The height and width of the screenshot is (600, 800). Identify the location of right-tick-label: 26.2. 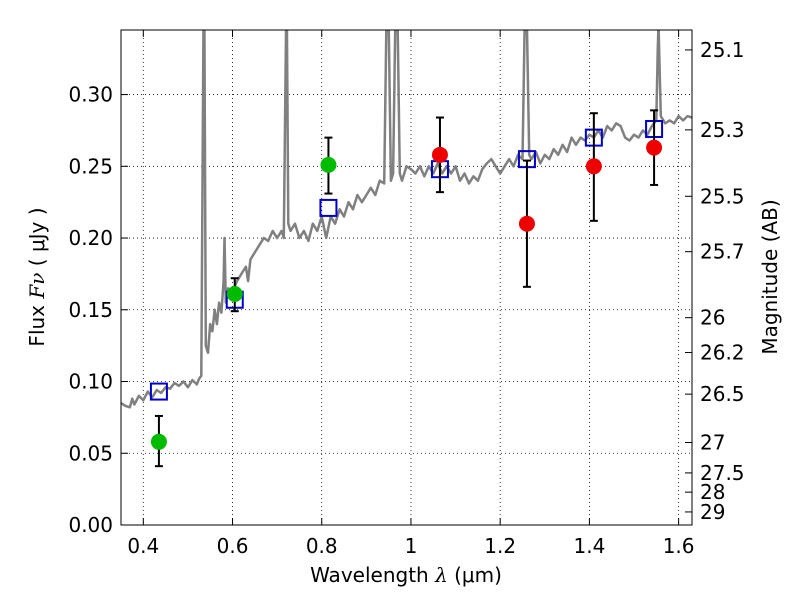
(722, 353).